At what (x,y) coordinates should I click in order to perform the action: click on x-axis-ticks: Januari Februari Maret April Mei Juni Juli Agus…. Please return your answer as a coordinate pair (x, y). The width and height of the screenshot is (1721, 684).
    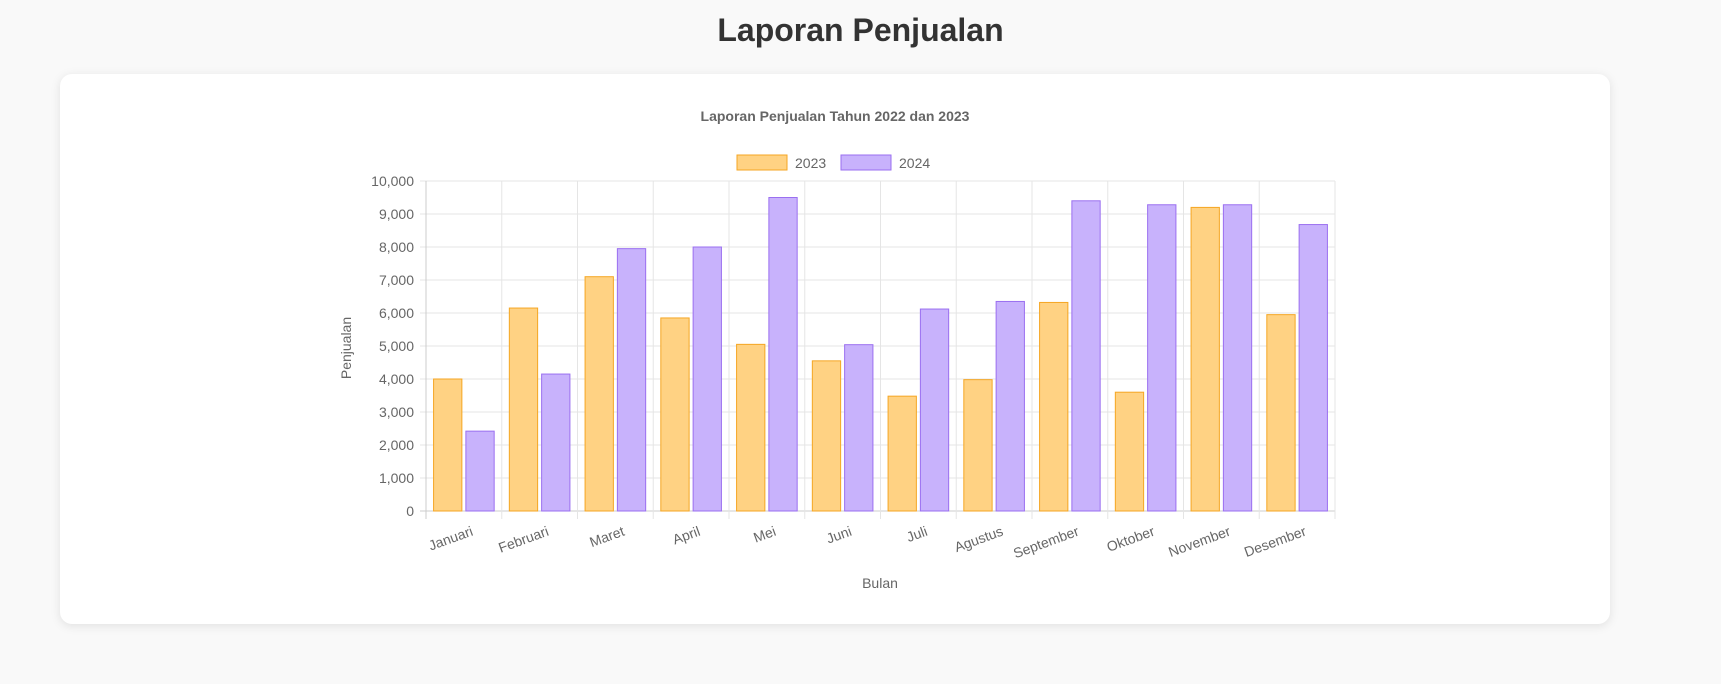
    Looking at the image, I should click on (867, 542).